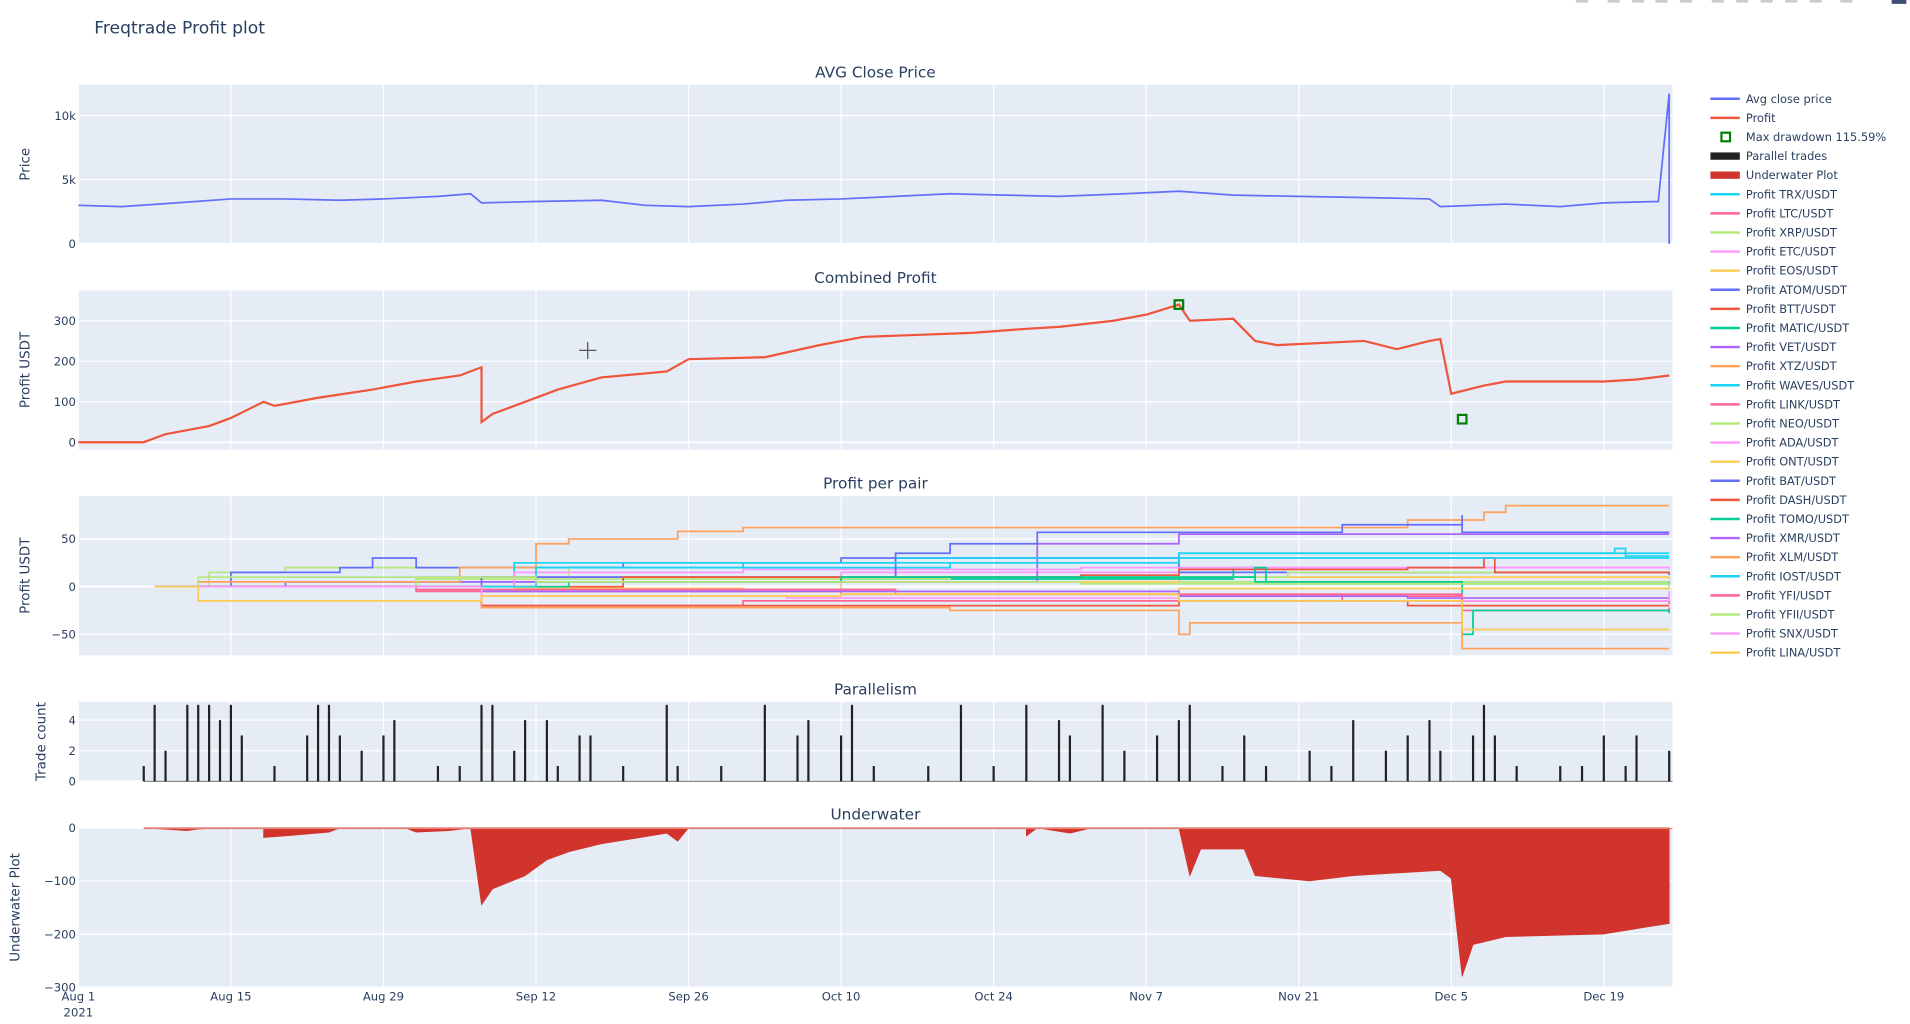 The height and width of the screenshot is (1024, 1910). Describe the element at coordinates (1800, 385) in the screenshot. I see `legend-label: Profit WAVES/USDT` at that location.